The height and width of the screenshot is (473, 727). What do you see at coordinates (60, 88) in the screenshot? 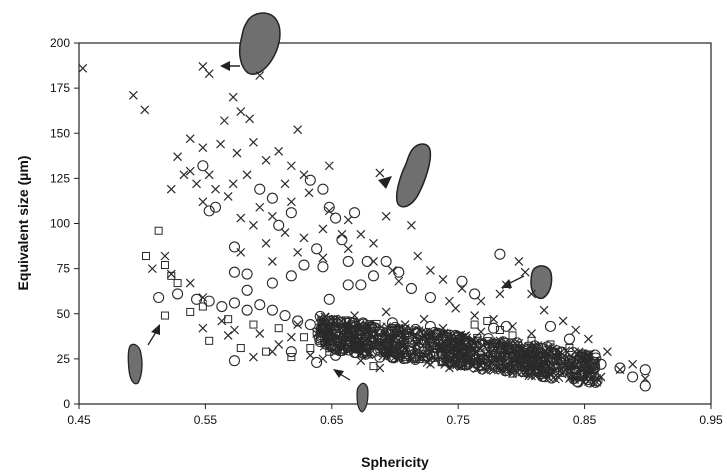
I see `y-tick-label: 175` at bounding box center [60, 88].